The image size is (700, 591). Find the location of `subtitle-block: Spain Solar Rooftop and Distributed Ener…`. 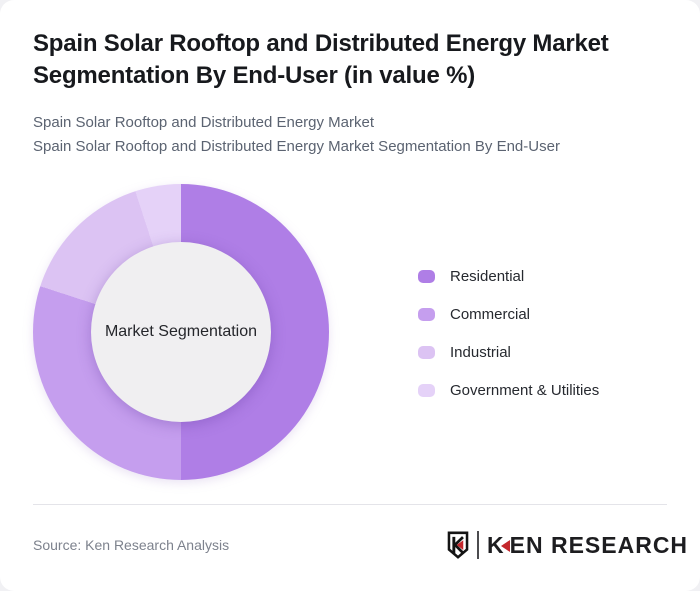

subtitle-block: Spain Solar Rooftop and Distributed Ener… is located at coordinates (353, 134).